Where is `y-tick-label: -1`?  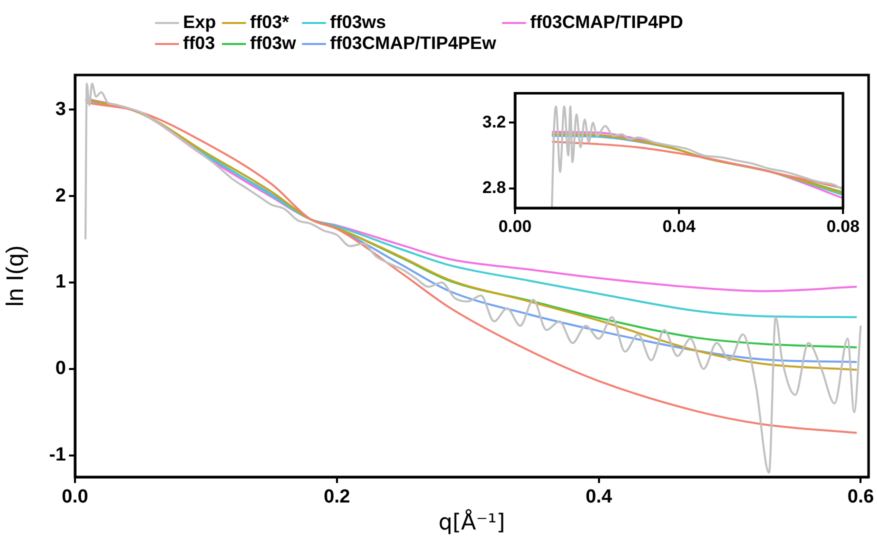 y-tick-label: -1 is located at coordinates (57, 455).